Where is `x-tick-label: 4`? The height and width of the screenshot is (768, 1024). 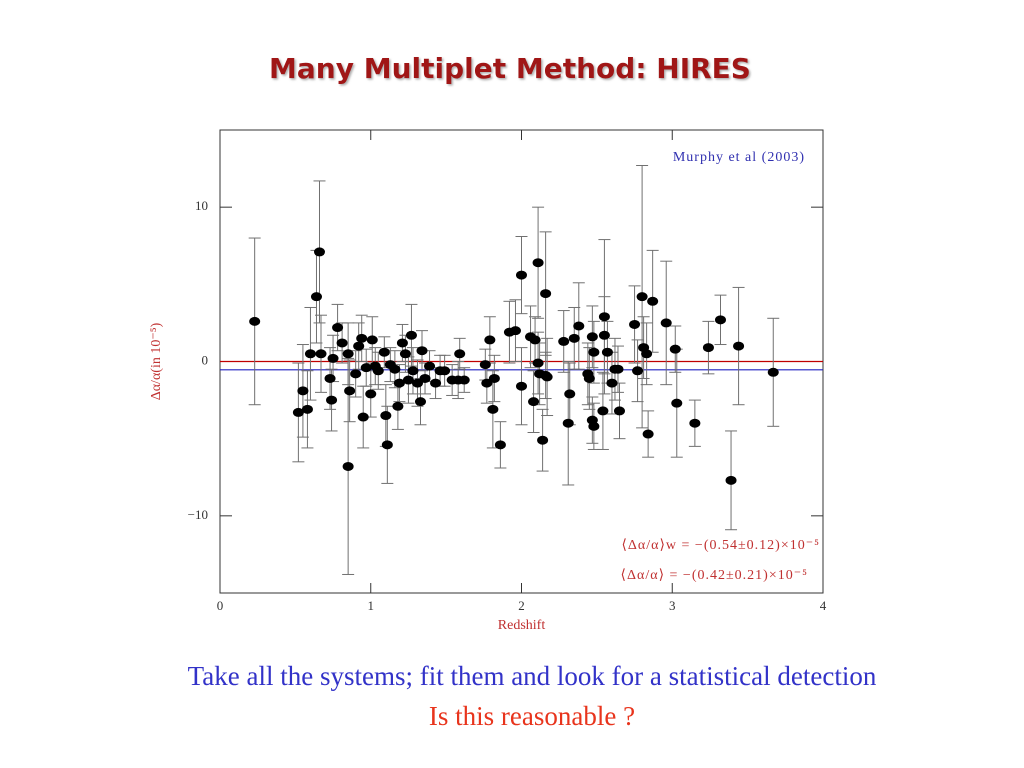
x-tick-label: 4 is located at coordinates (823, 605).